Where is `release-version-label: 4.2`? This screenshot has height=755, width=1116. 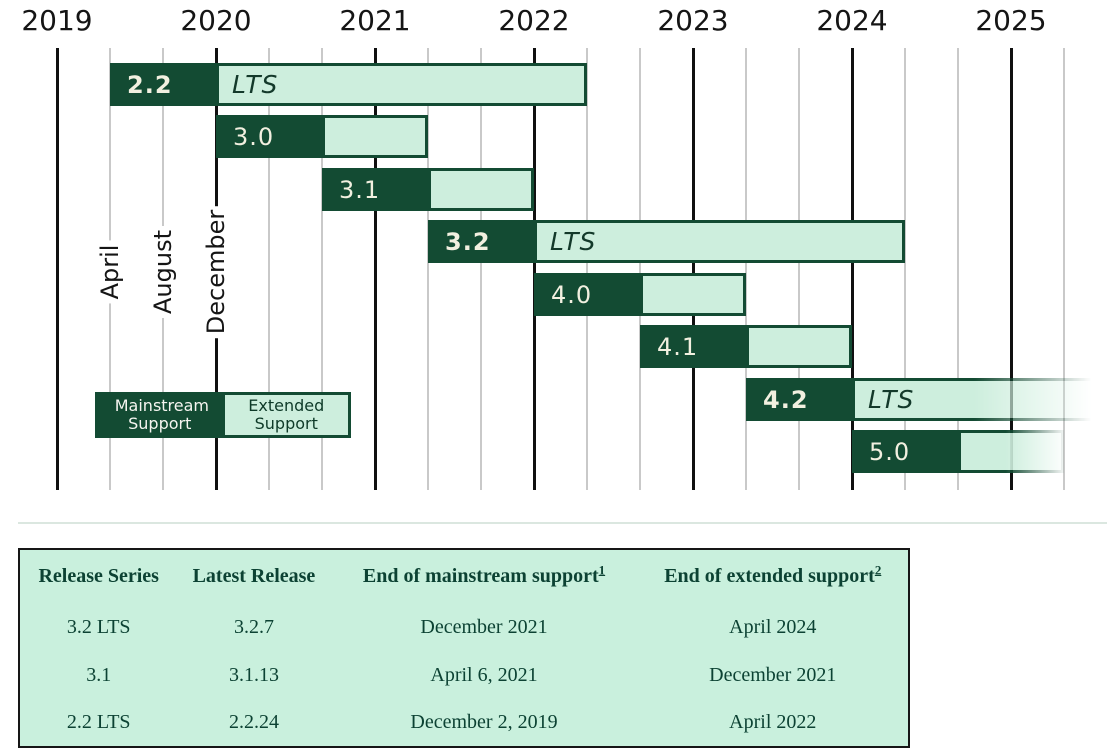 release-version-label: 4.2 is located at coordinates (786, 399).